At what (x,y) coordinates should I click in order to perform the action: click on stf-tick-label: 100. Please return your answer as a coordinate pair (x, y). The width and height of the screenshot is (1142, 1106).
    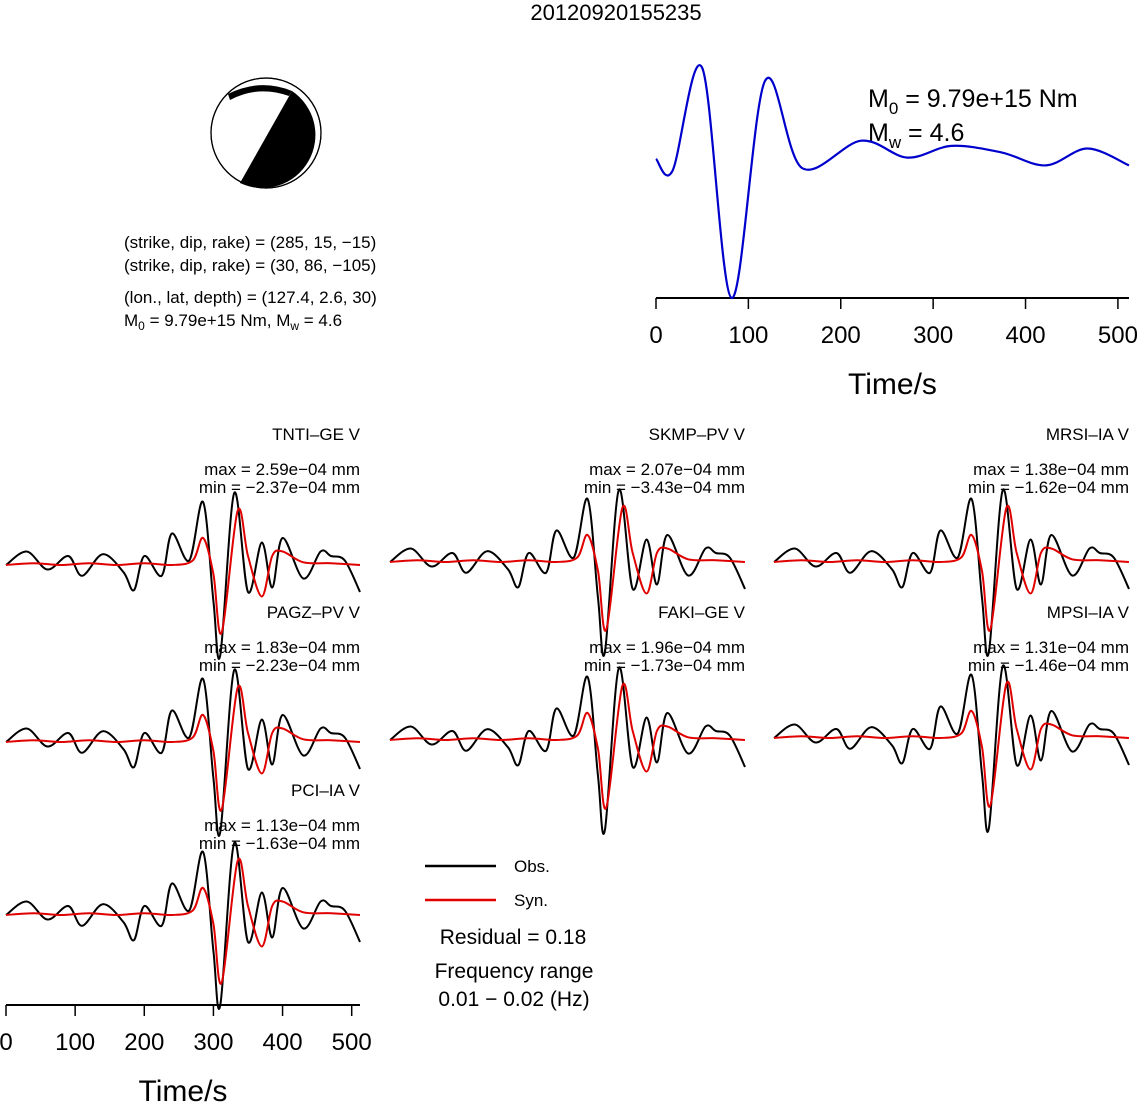
    Looking at the image, I should click on (748, 335).